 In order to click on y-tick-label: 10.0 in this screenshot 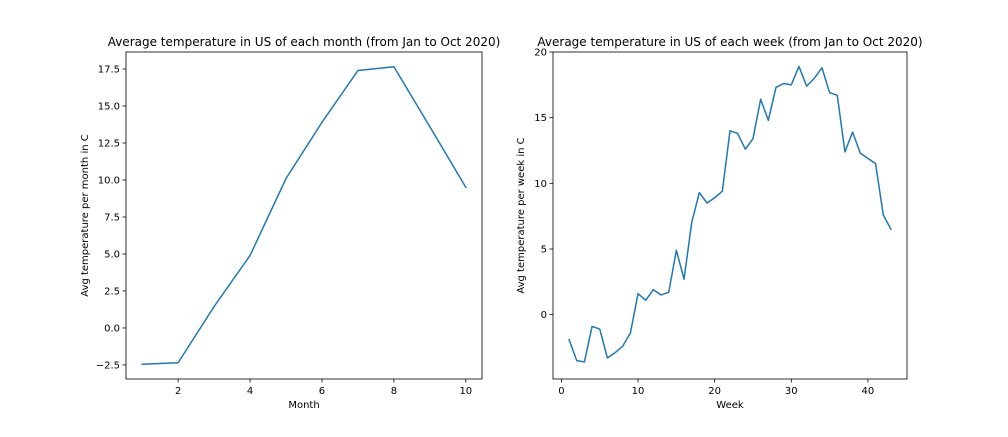, I will do `click(109, 180)`.